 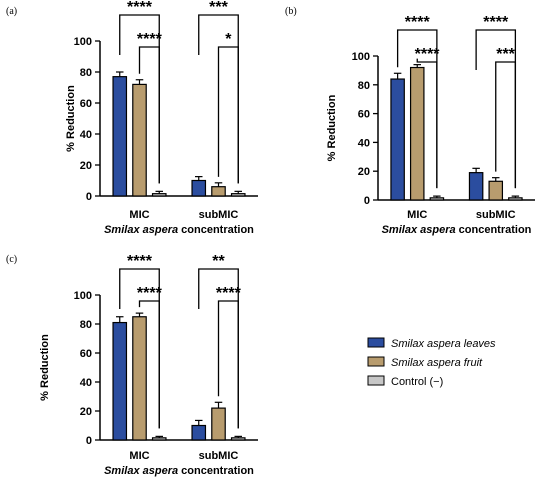 What do you see at coordinates (11, 11) in the screenshot?
I see `panel-label: (a)` at bounding box center [11, 11].